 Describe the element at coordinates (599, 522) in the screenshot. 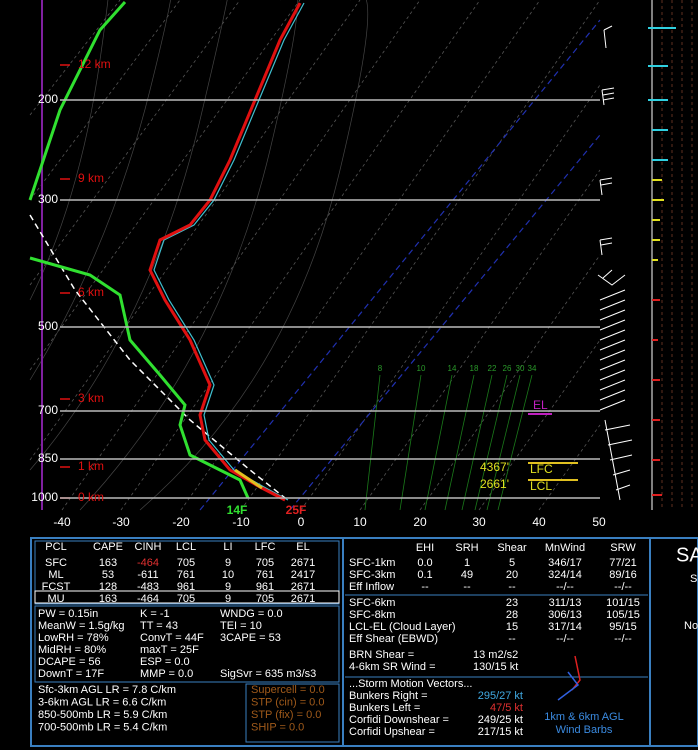

I see `temperature-label: 50` at that location.